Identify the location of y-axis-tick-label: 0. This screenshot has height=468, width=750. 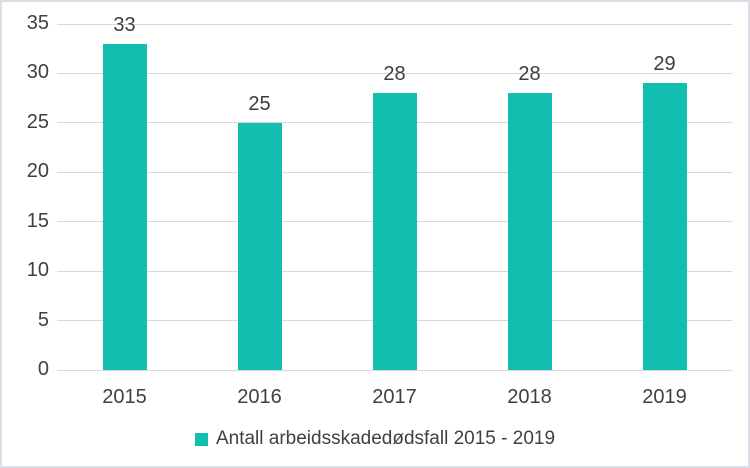
(43, 369).